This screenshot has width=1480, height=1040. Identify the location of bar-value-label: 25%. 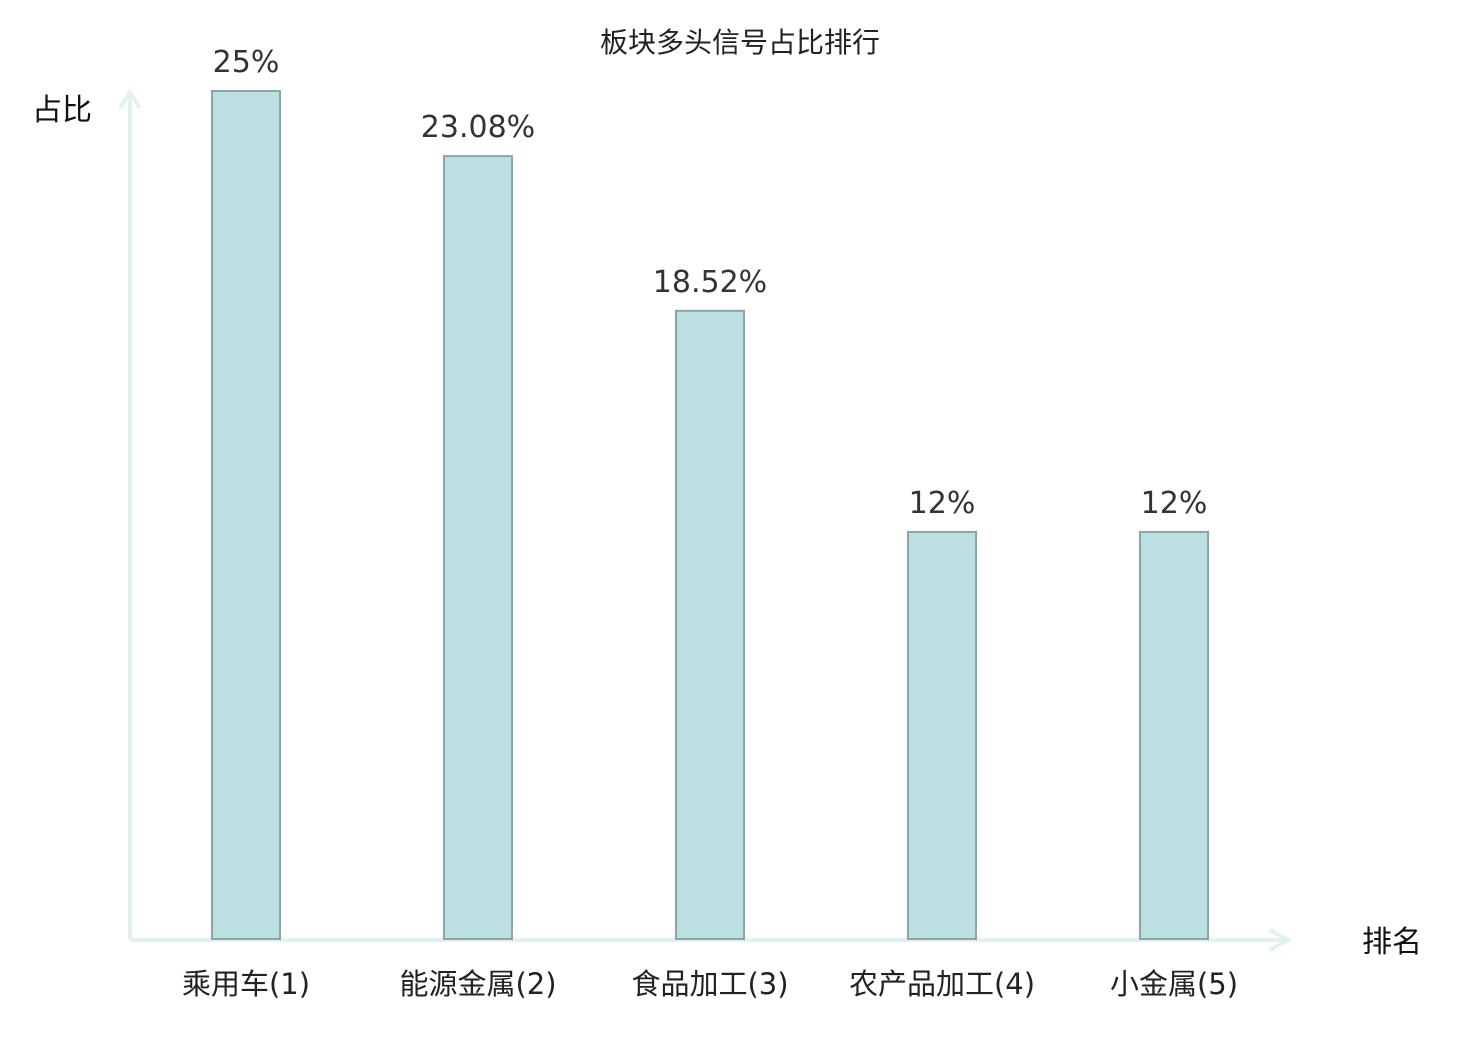
(246, 62).